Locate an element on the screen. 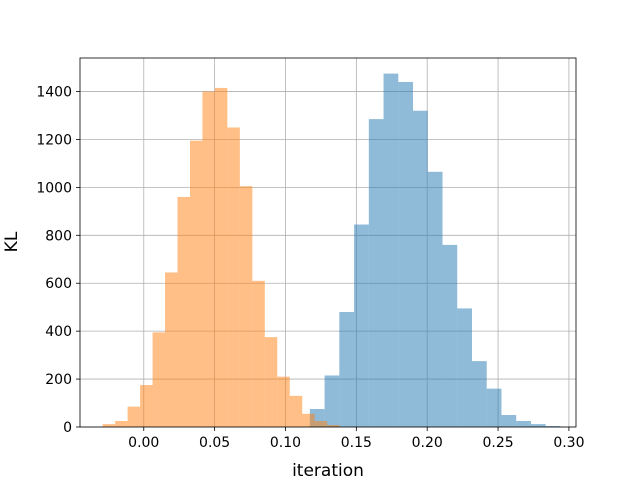 The image size is (640, 480). y-tick-label: 600 is located at coordinates (58, 284).